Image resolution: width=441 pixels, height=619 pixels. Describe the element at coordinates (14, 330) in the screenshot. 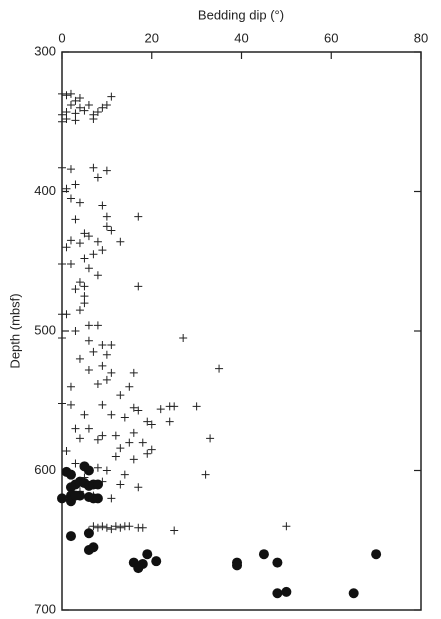

I see `y-axis-title: Depth (mbsf)` at that location.